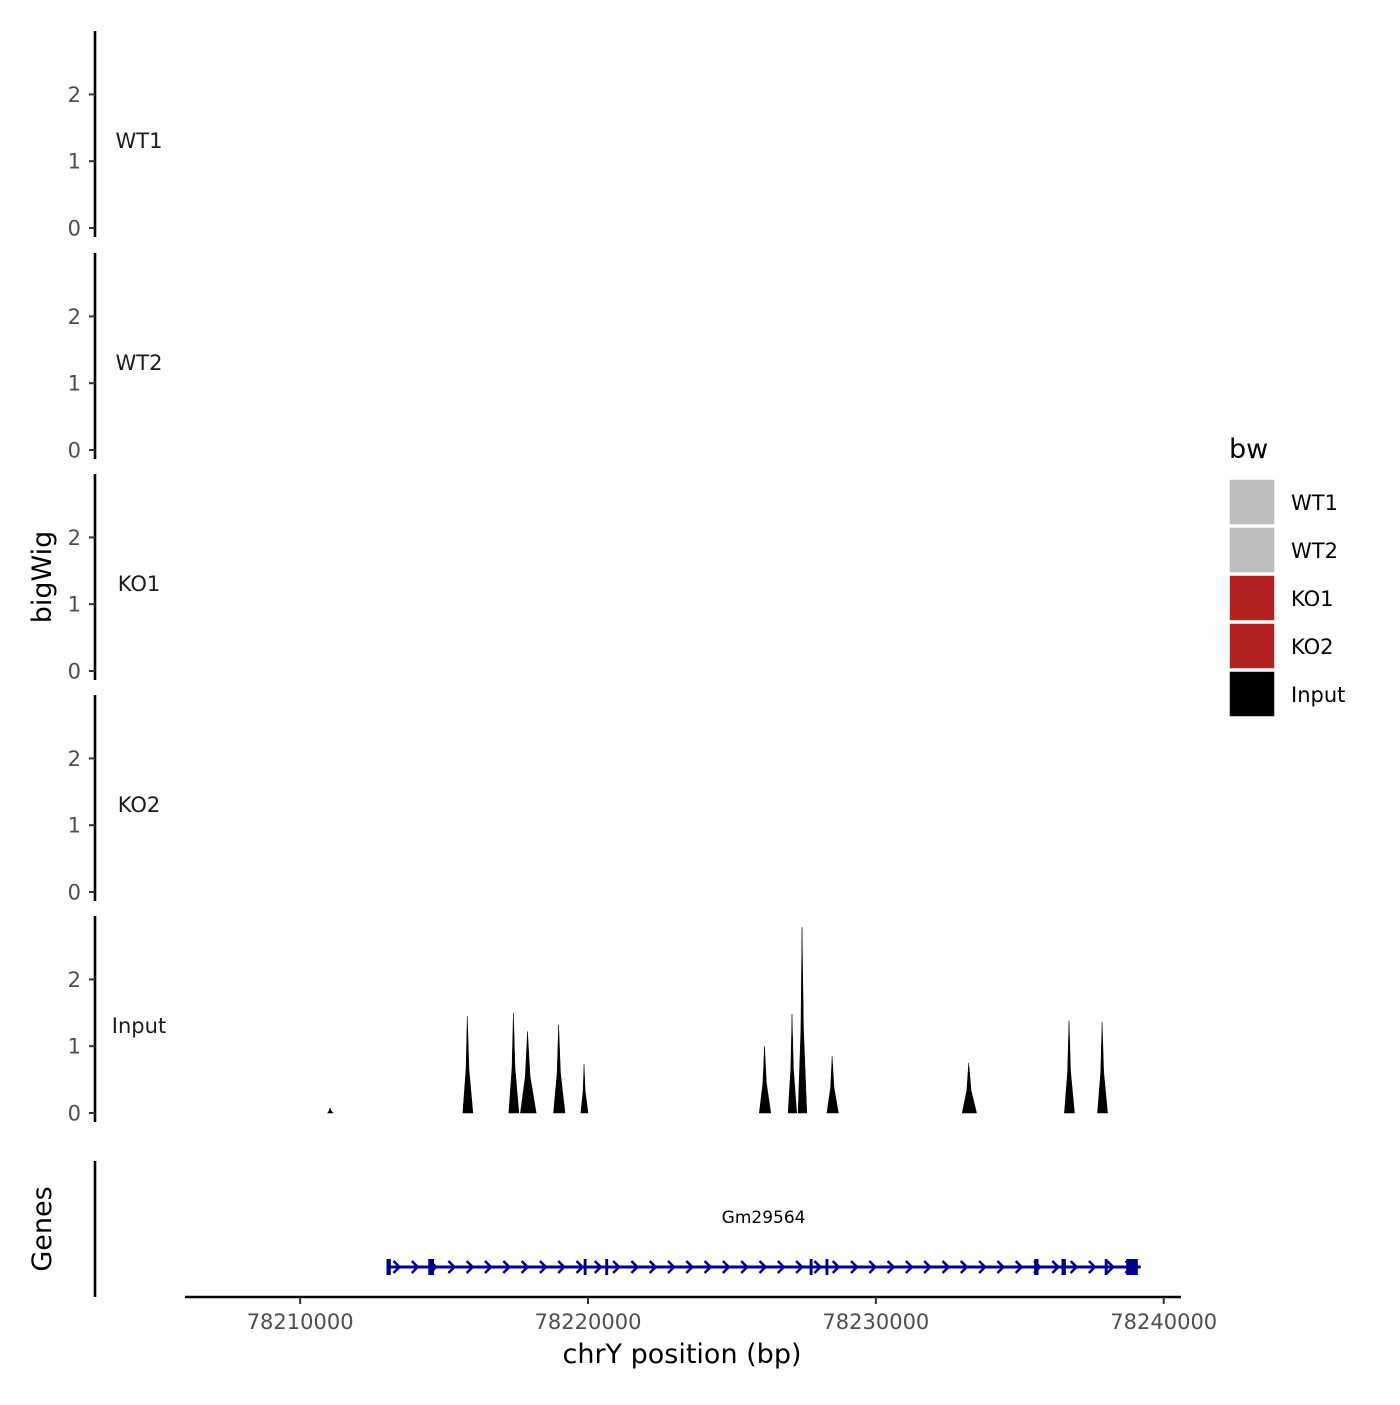 The width and height of the screenshot is (1400, 1405). I want to click on genes-axis-title: Genes, so click(42, 1228).